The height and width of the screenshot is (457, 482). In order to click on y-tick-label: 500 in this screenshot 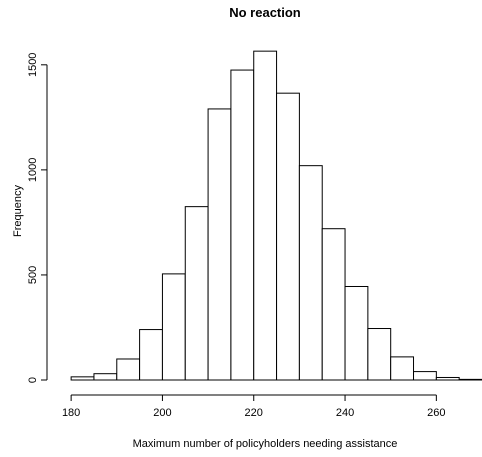, I will do `click(33, 275)`.